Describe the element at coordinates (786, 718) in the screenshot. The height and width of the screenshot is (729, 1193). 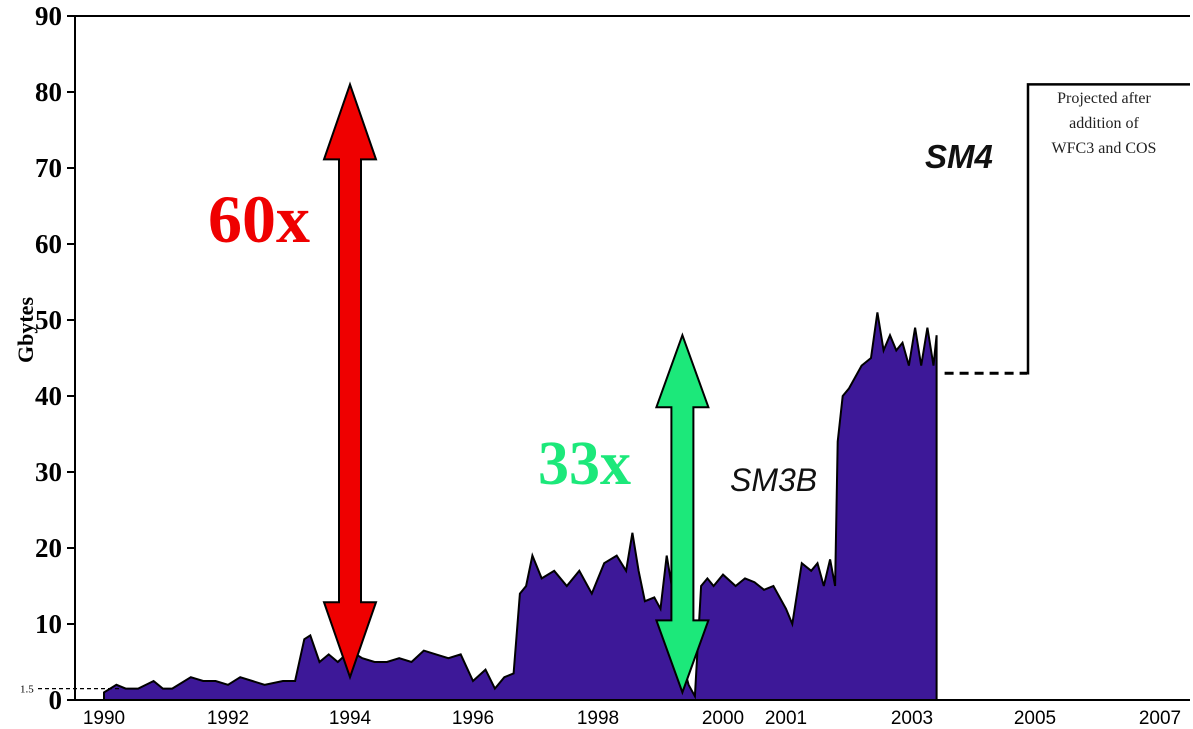
I see `x-tick-label: 2001` at that location.